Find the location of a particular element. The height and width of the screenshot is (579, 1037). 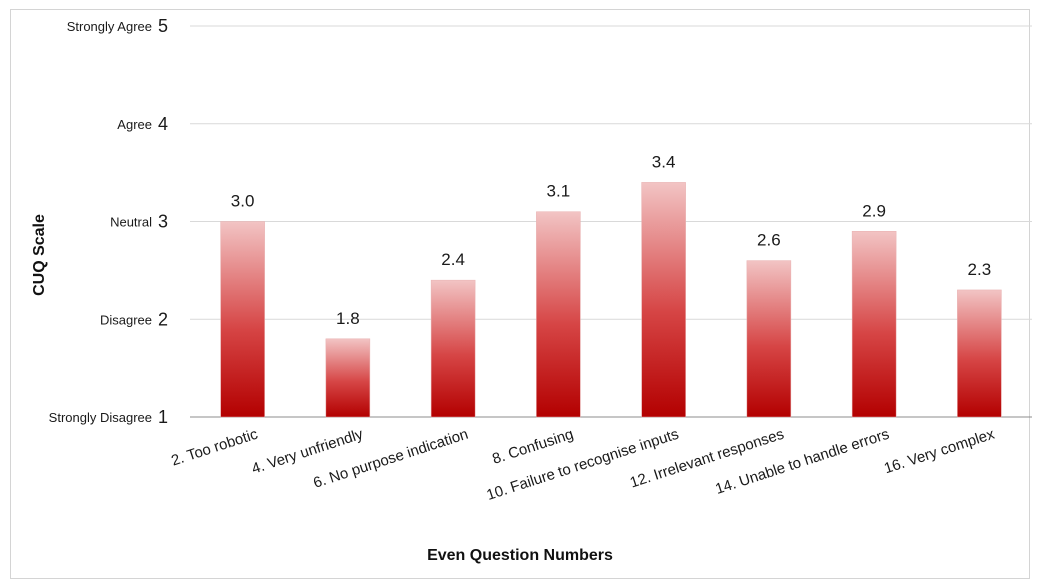

y-tick-label: Strongly Disagree is located at coordinates (100, 417).